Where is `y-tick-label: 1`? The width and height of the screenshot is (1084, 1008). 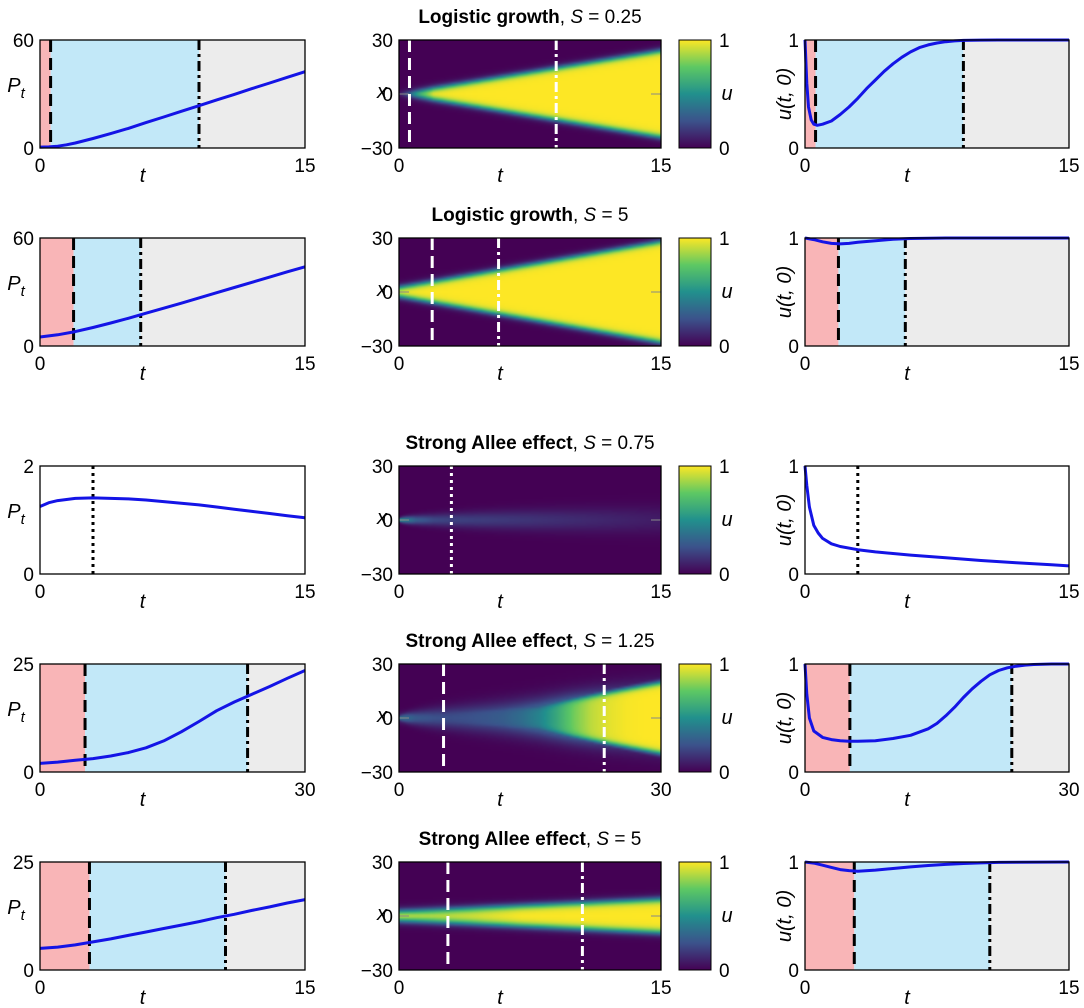 y-tick-label: 1 is located at coordinates (793, 239).